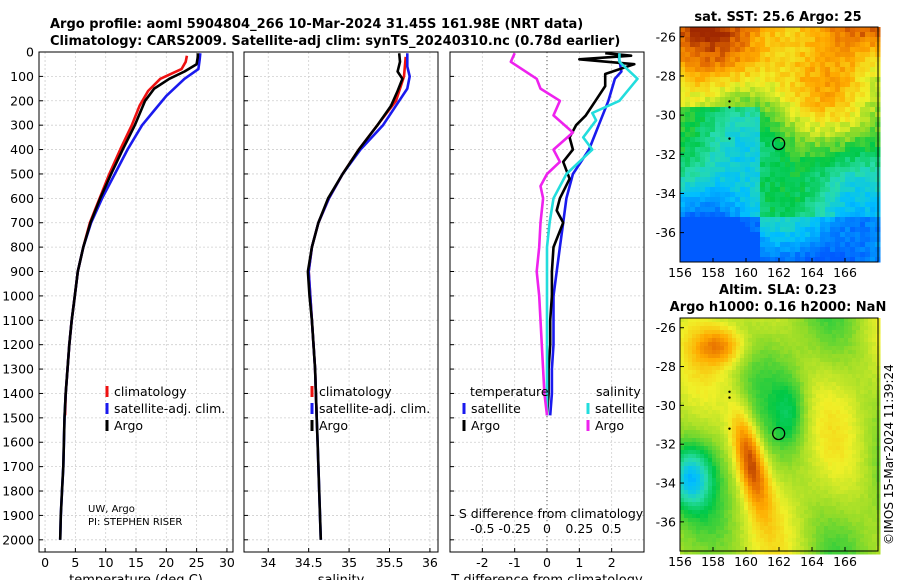  What do you see at coordinates (128, 425) in the screenshot?
I see `legend-label: Argo` at bounding box center [128, 425].